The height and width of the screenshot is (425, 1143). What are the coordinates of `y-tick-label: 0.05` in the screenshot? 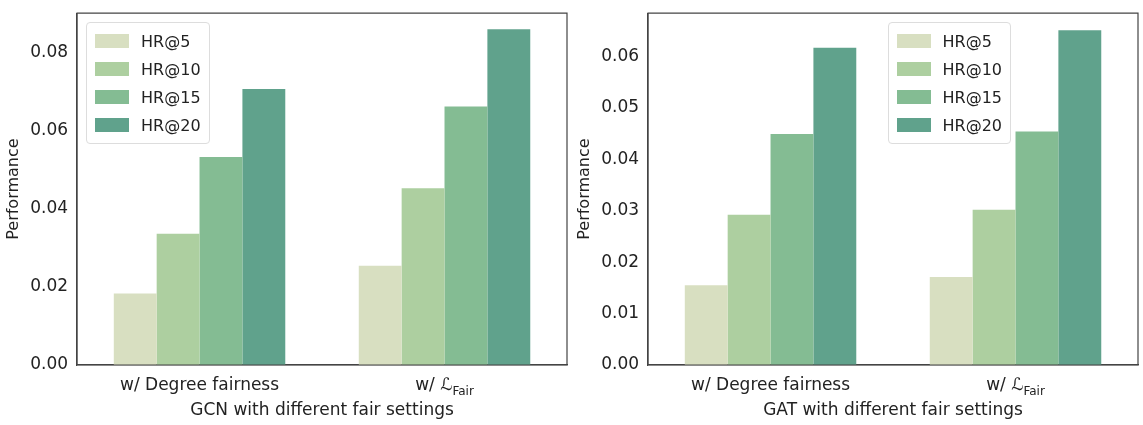 It's located at (620, 106).